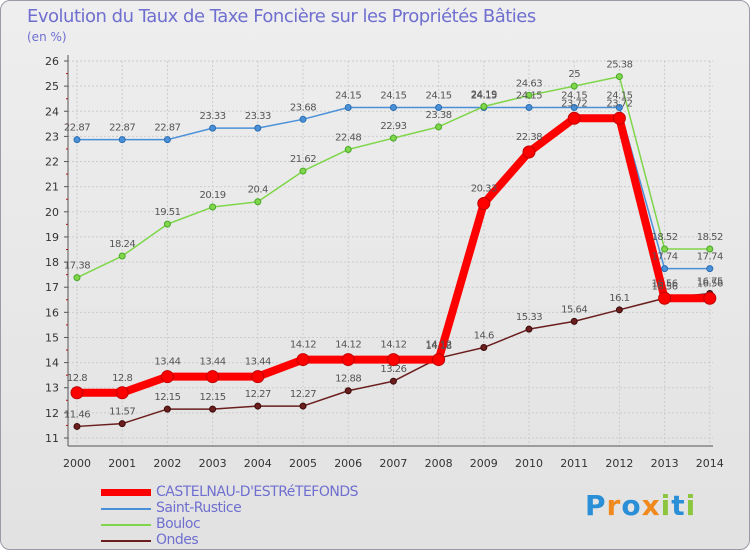 Image resolution: width=750 pixels, height=550 pixels. I want to click on x-tick-label: 2005, so click(303, 463).